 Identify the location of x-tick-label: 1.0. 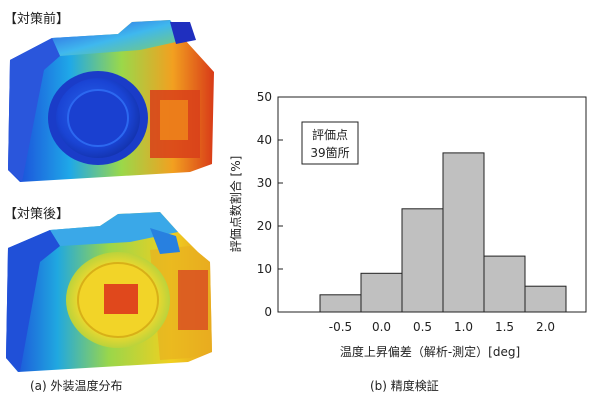
(463, 327).